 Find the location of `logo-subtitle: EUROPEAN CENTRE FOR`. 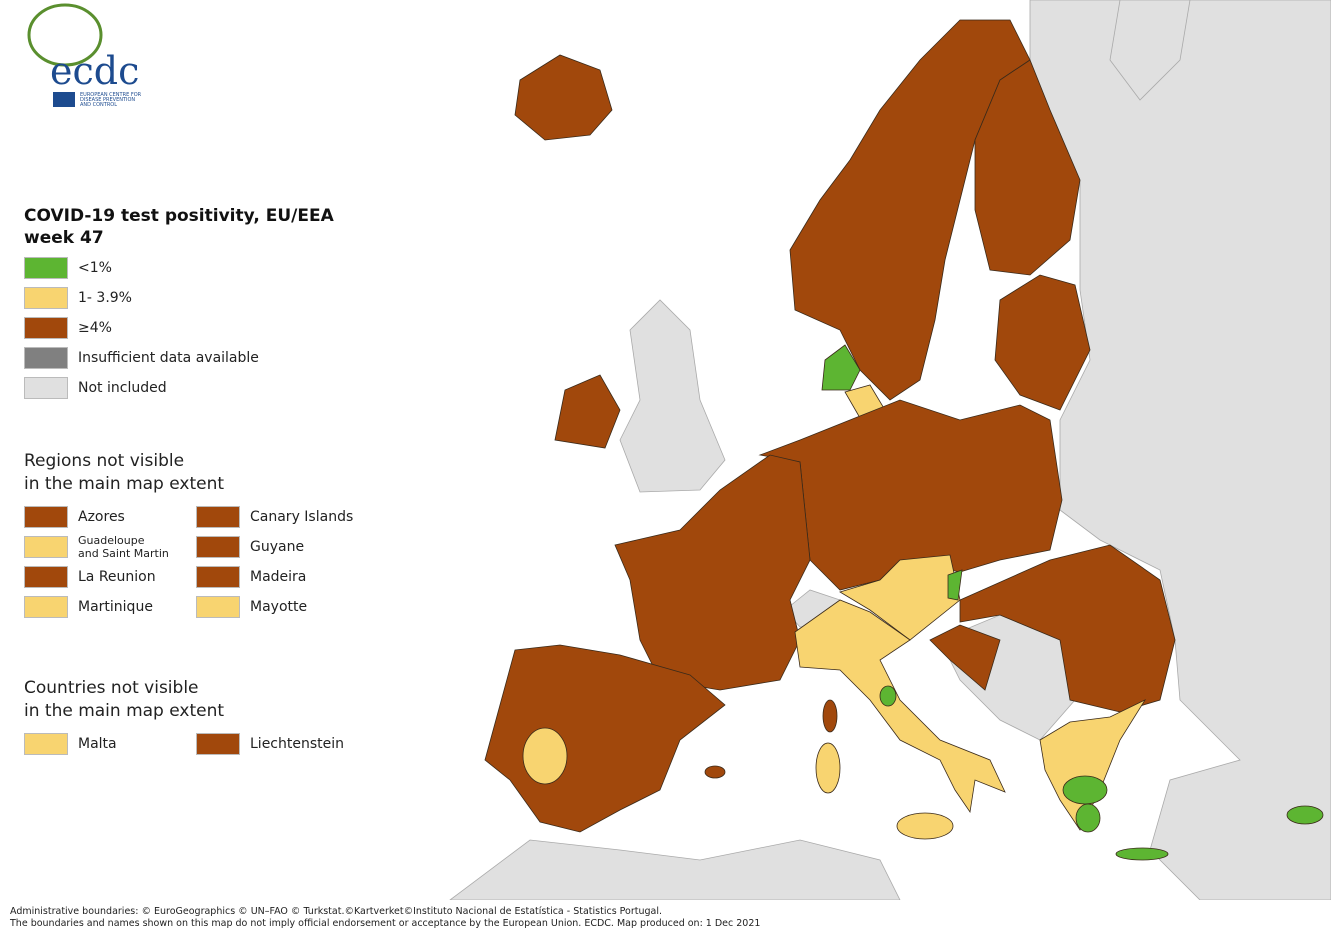

logo-subtitle: EUROPEAN CENTRE FOR is located at coordinates (111, 95).